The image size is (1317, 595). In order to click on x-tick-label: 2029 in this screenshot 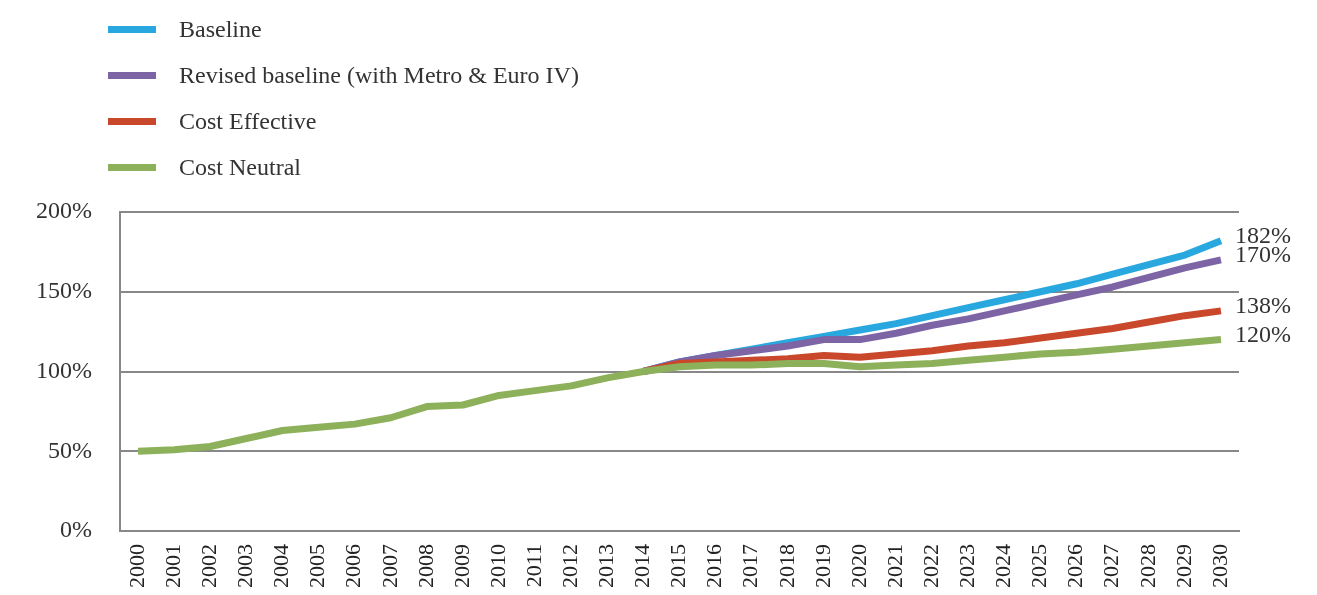, I will do `click(1183, 566)`.